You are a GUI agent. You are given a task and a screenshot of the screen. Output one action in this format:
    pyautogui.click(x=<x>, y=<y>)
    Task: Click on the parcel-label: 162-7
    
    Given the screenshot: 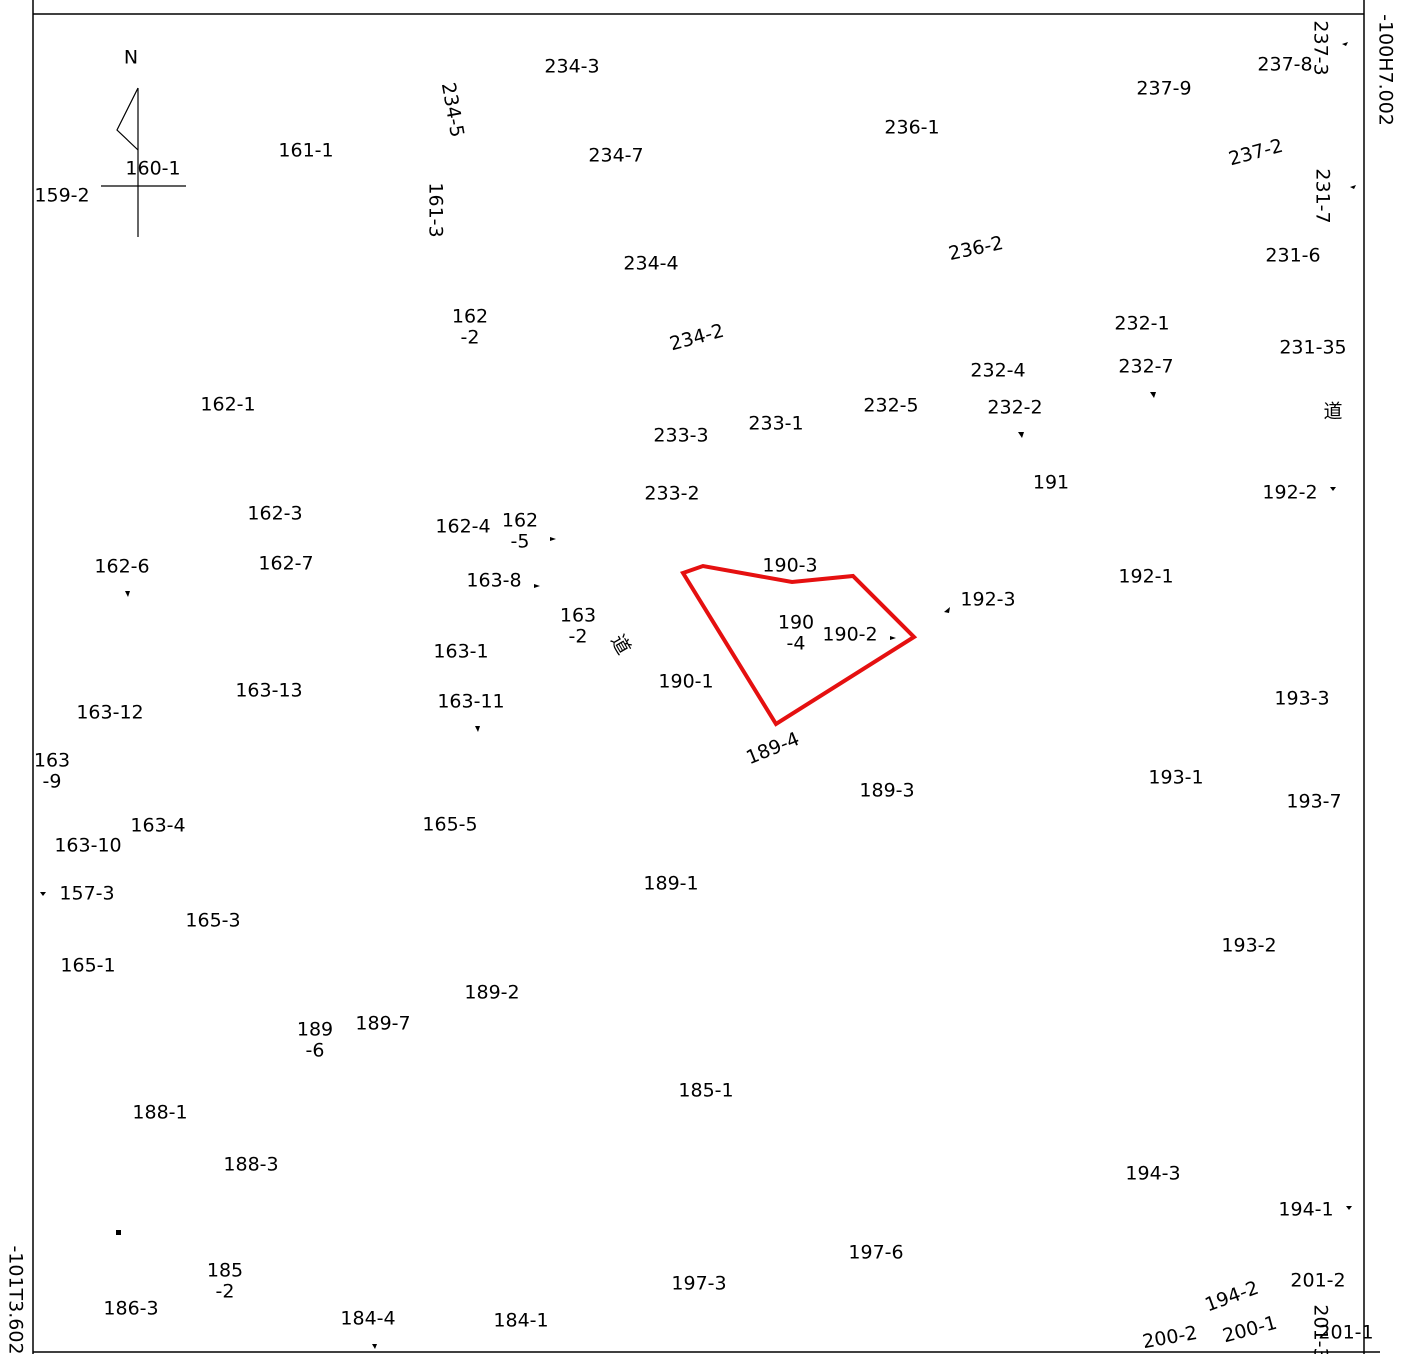 What is the action you would take?
    pyautogui.click(x=285, y=564)
    